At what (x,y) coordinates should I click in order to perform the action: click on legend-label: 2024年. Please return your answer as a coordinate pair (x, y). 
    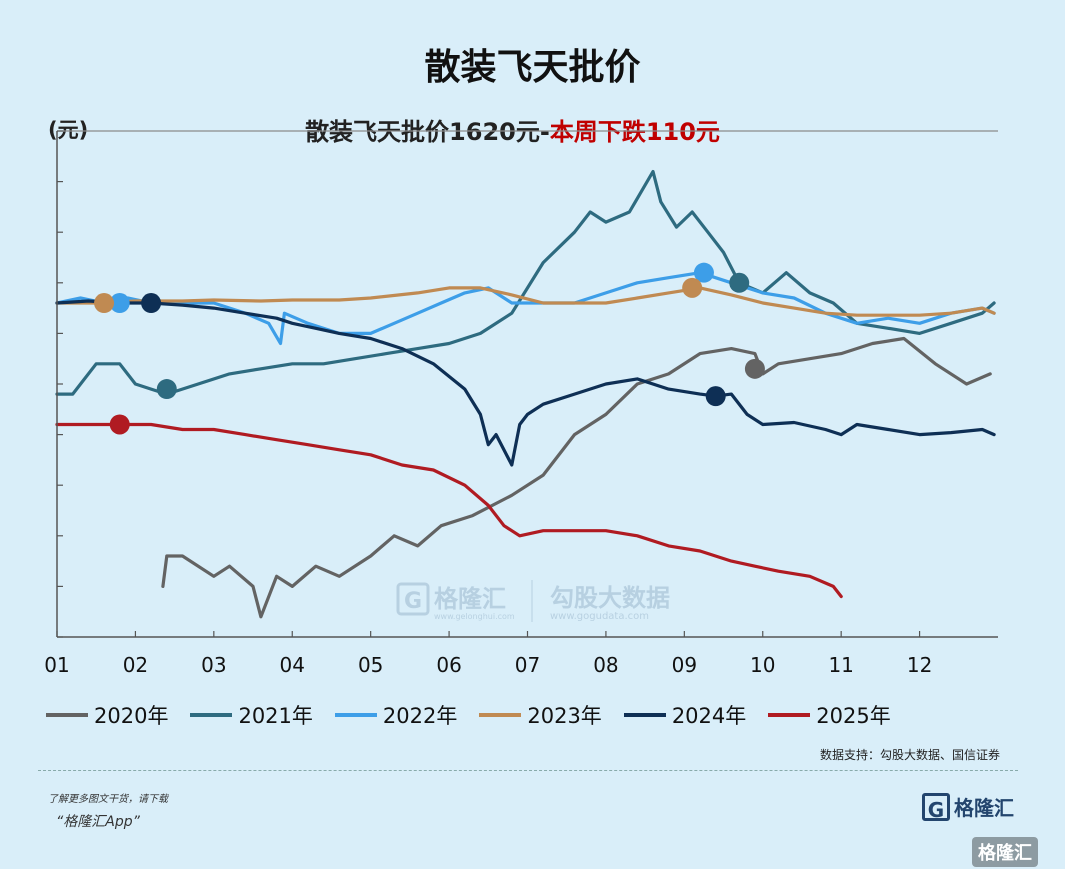
    Looking at the image, I should click on (709, 716).